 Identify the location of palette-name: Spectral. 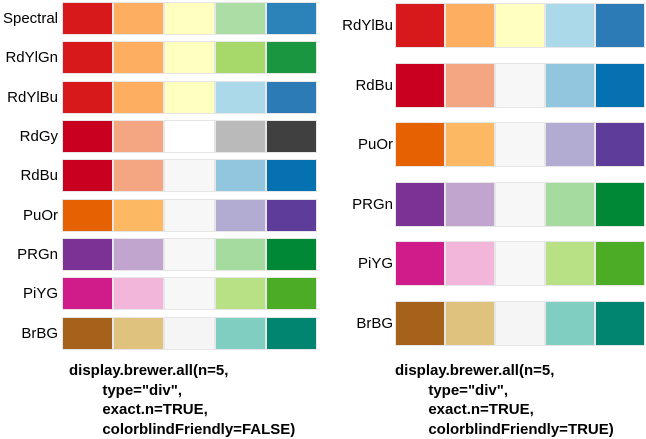
(30, 18).